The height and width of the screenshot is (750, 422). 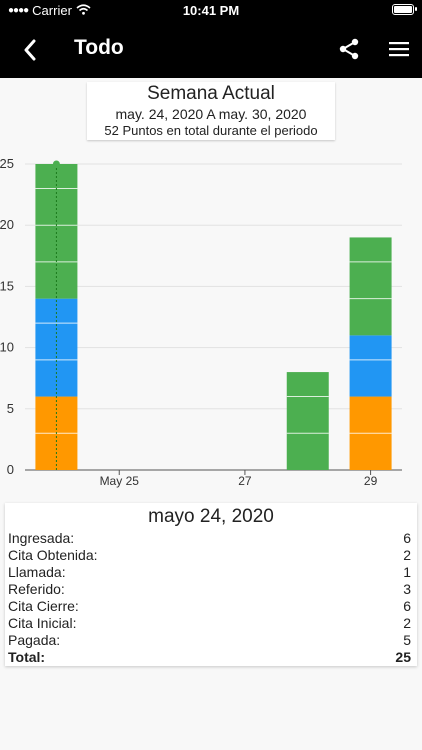 I want to click on detail-row-value: 3, so click(x=407, y=589).